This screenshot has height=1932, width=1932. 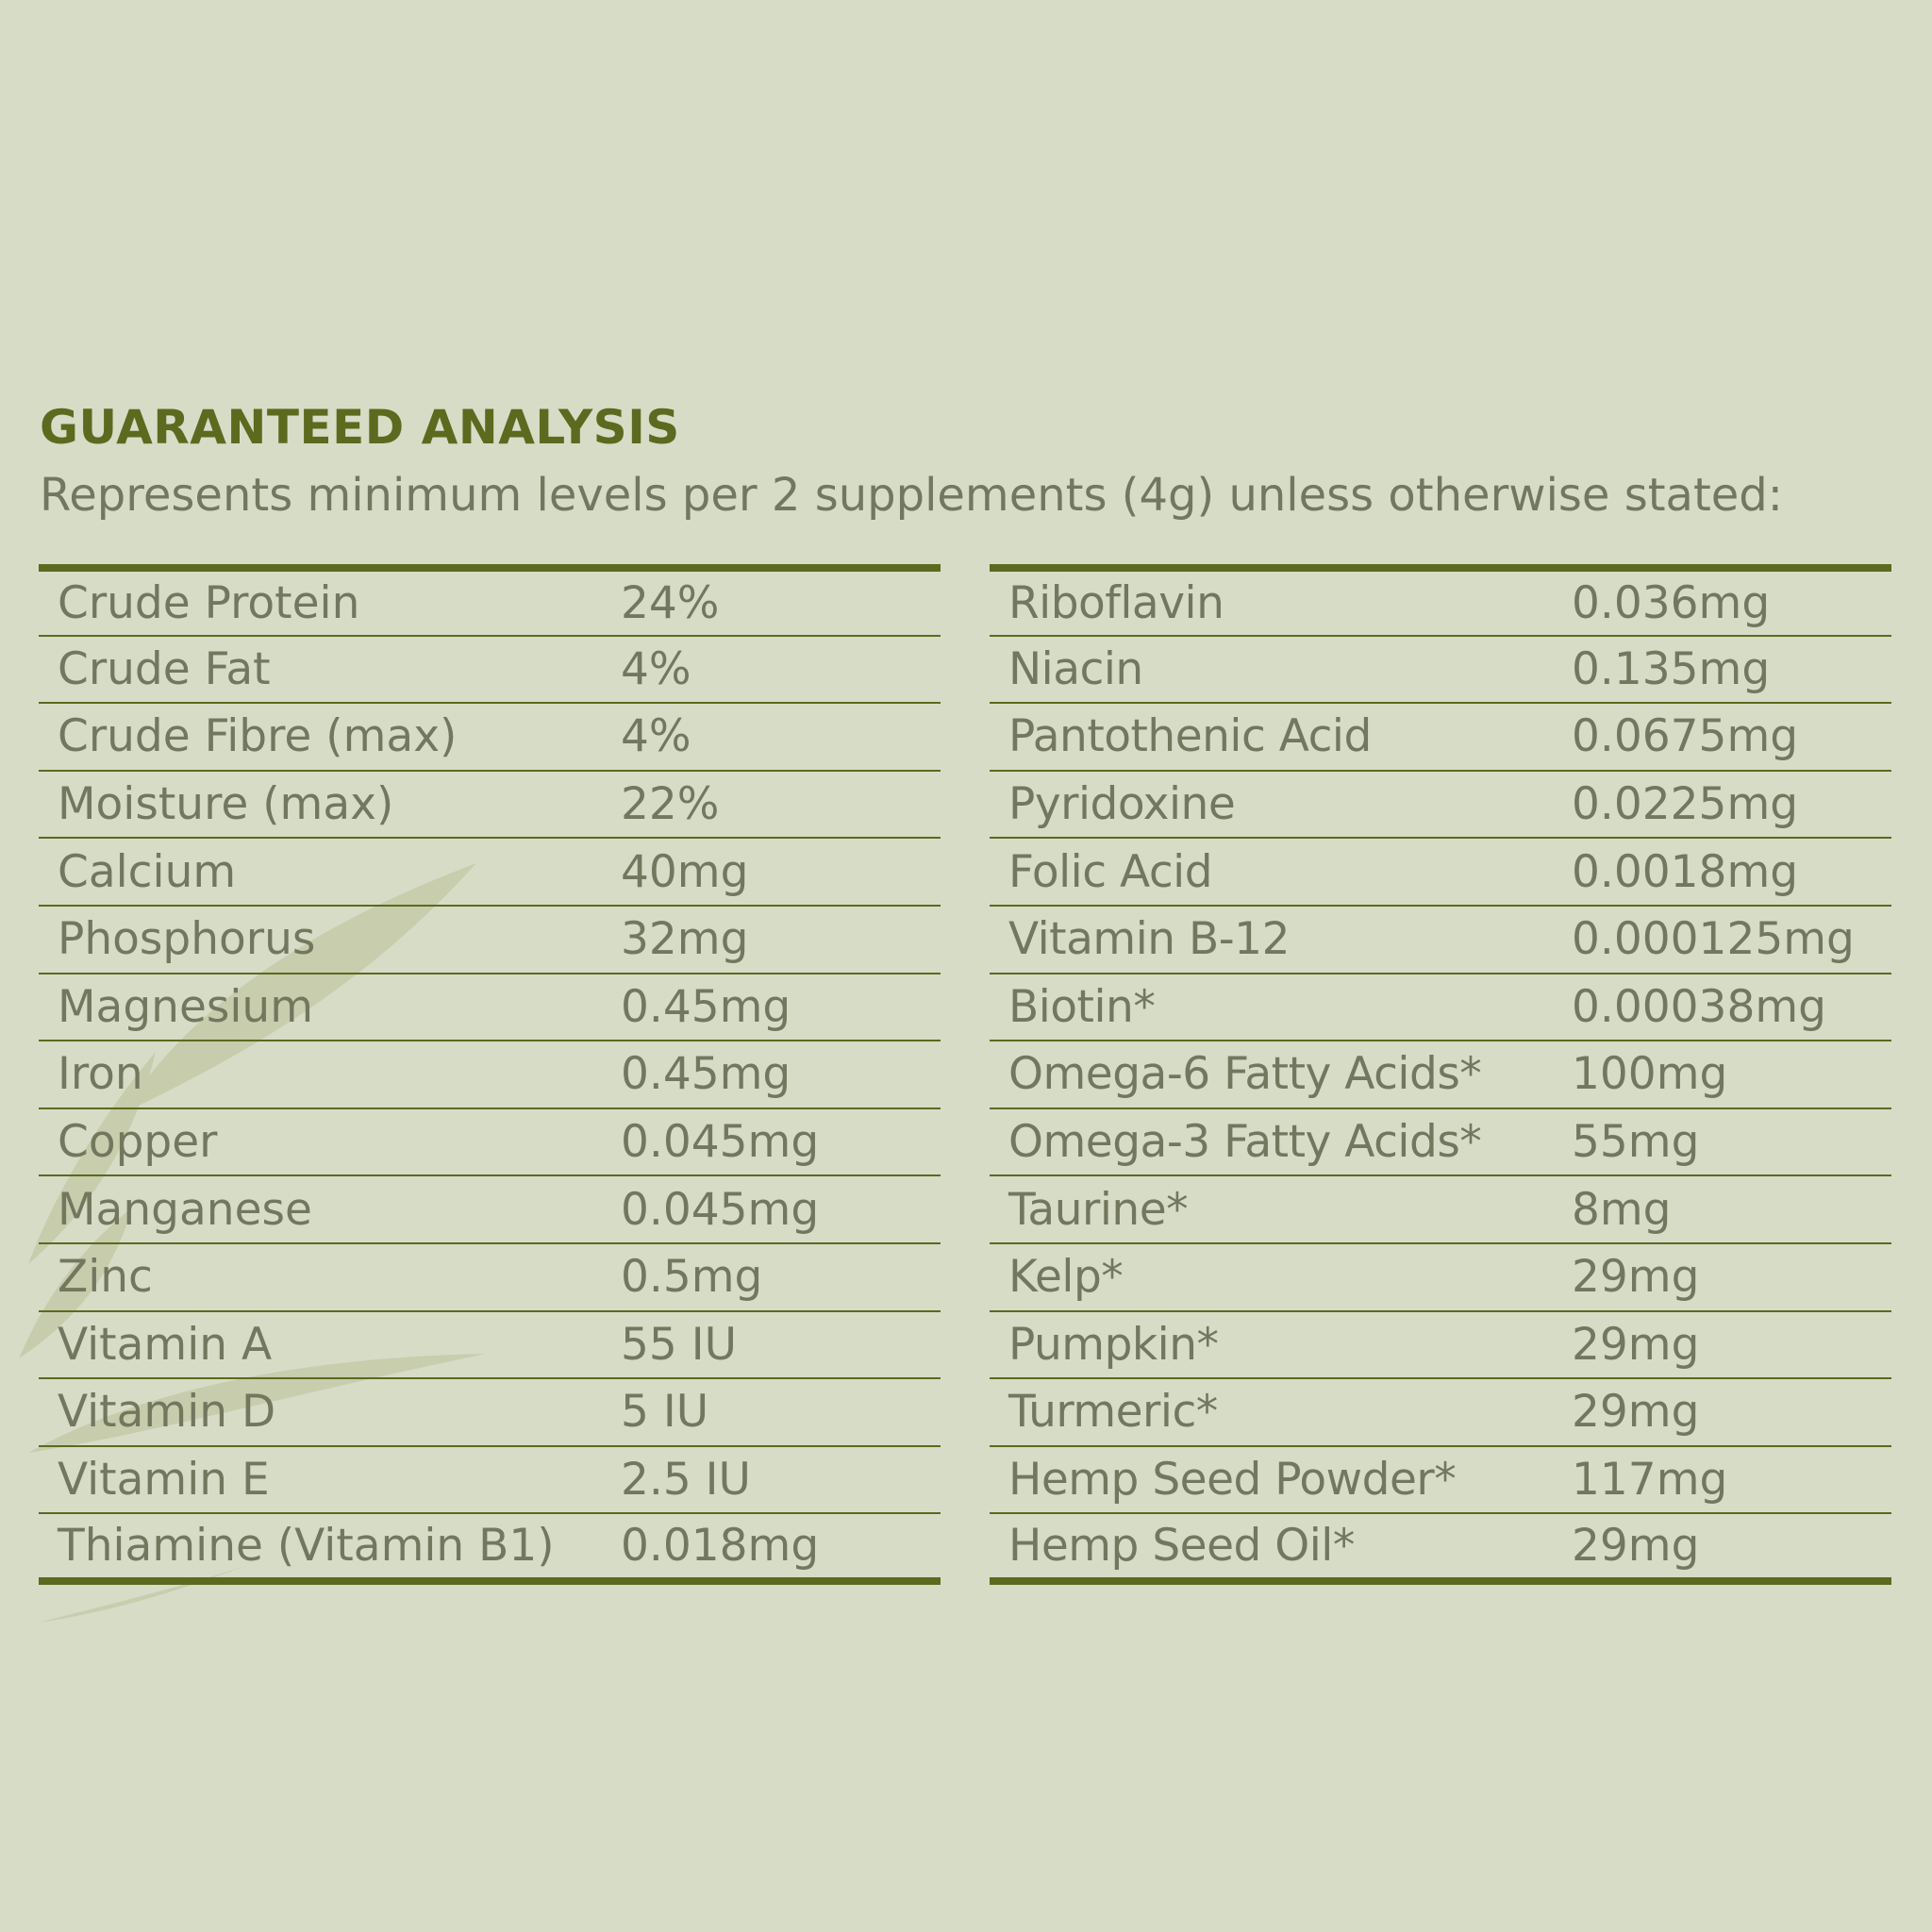 What do you see at coordinates (1281, 1074) in the screenshot?
I see `nutrient-name: Omega-6 Fatty Acids*` at bounding box center [1281, 1074].